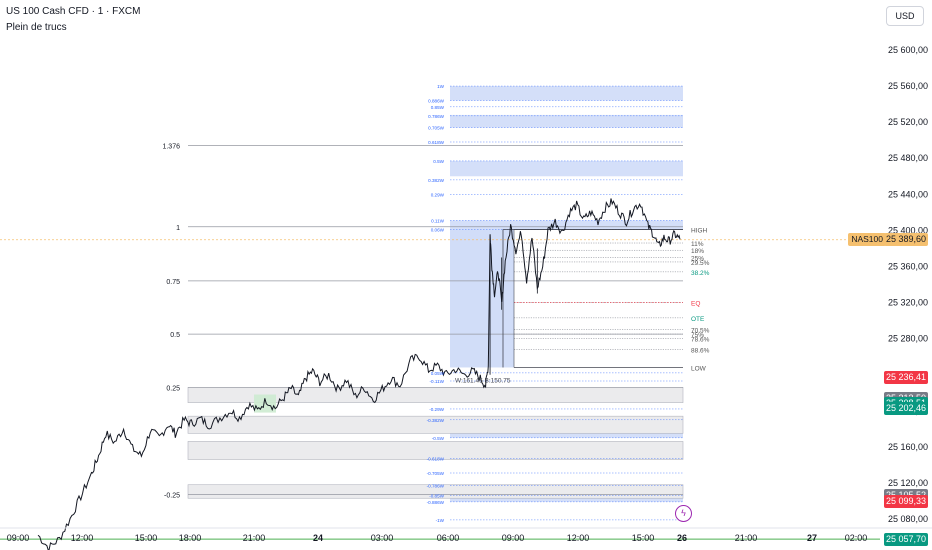 The height and width of the screenshot is (550, 932). I want to click on weekly-label: 0.5W, so click(438, 161).